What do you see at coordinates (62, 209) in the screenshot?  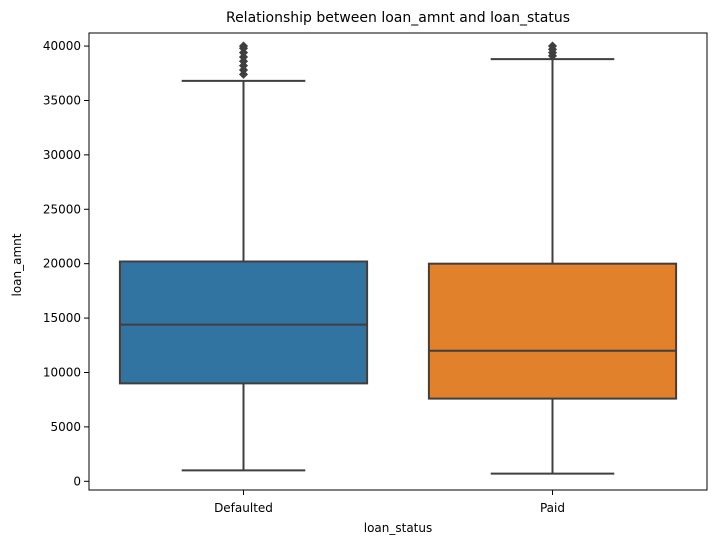 I see `y-tick-label-25000: 25000` at bounding box center [62, 209].